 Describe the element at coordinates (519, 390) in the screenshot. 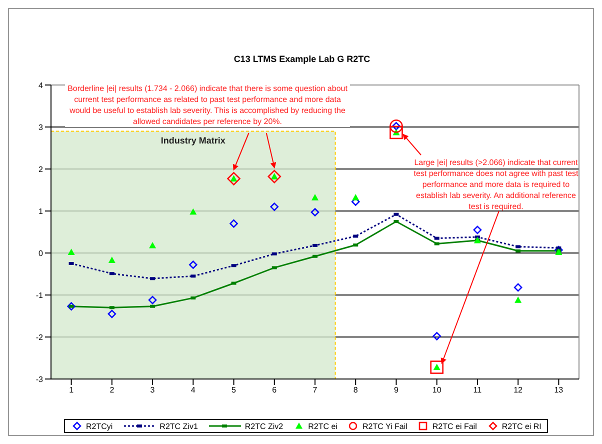

I see `x-tick-label: 12` at that location.